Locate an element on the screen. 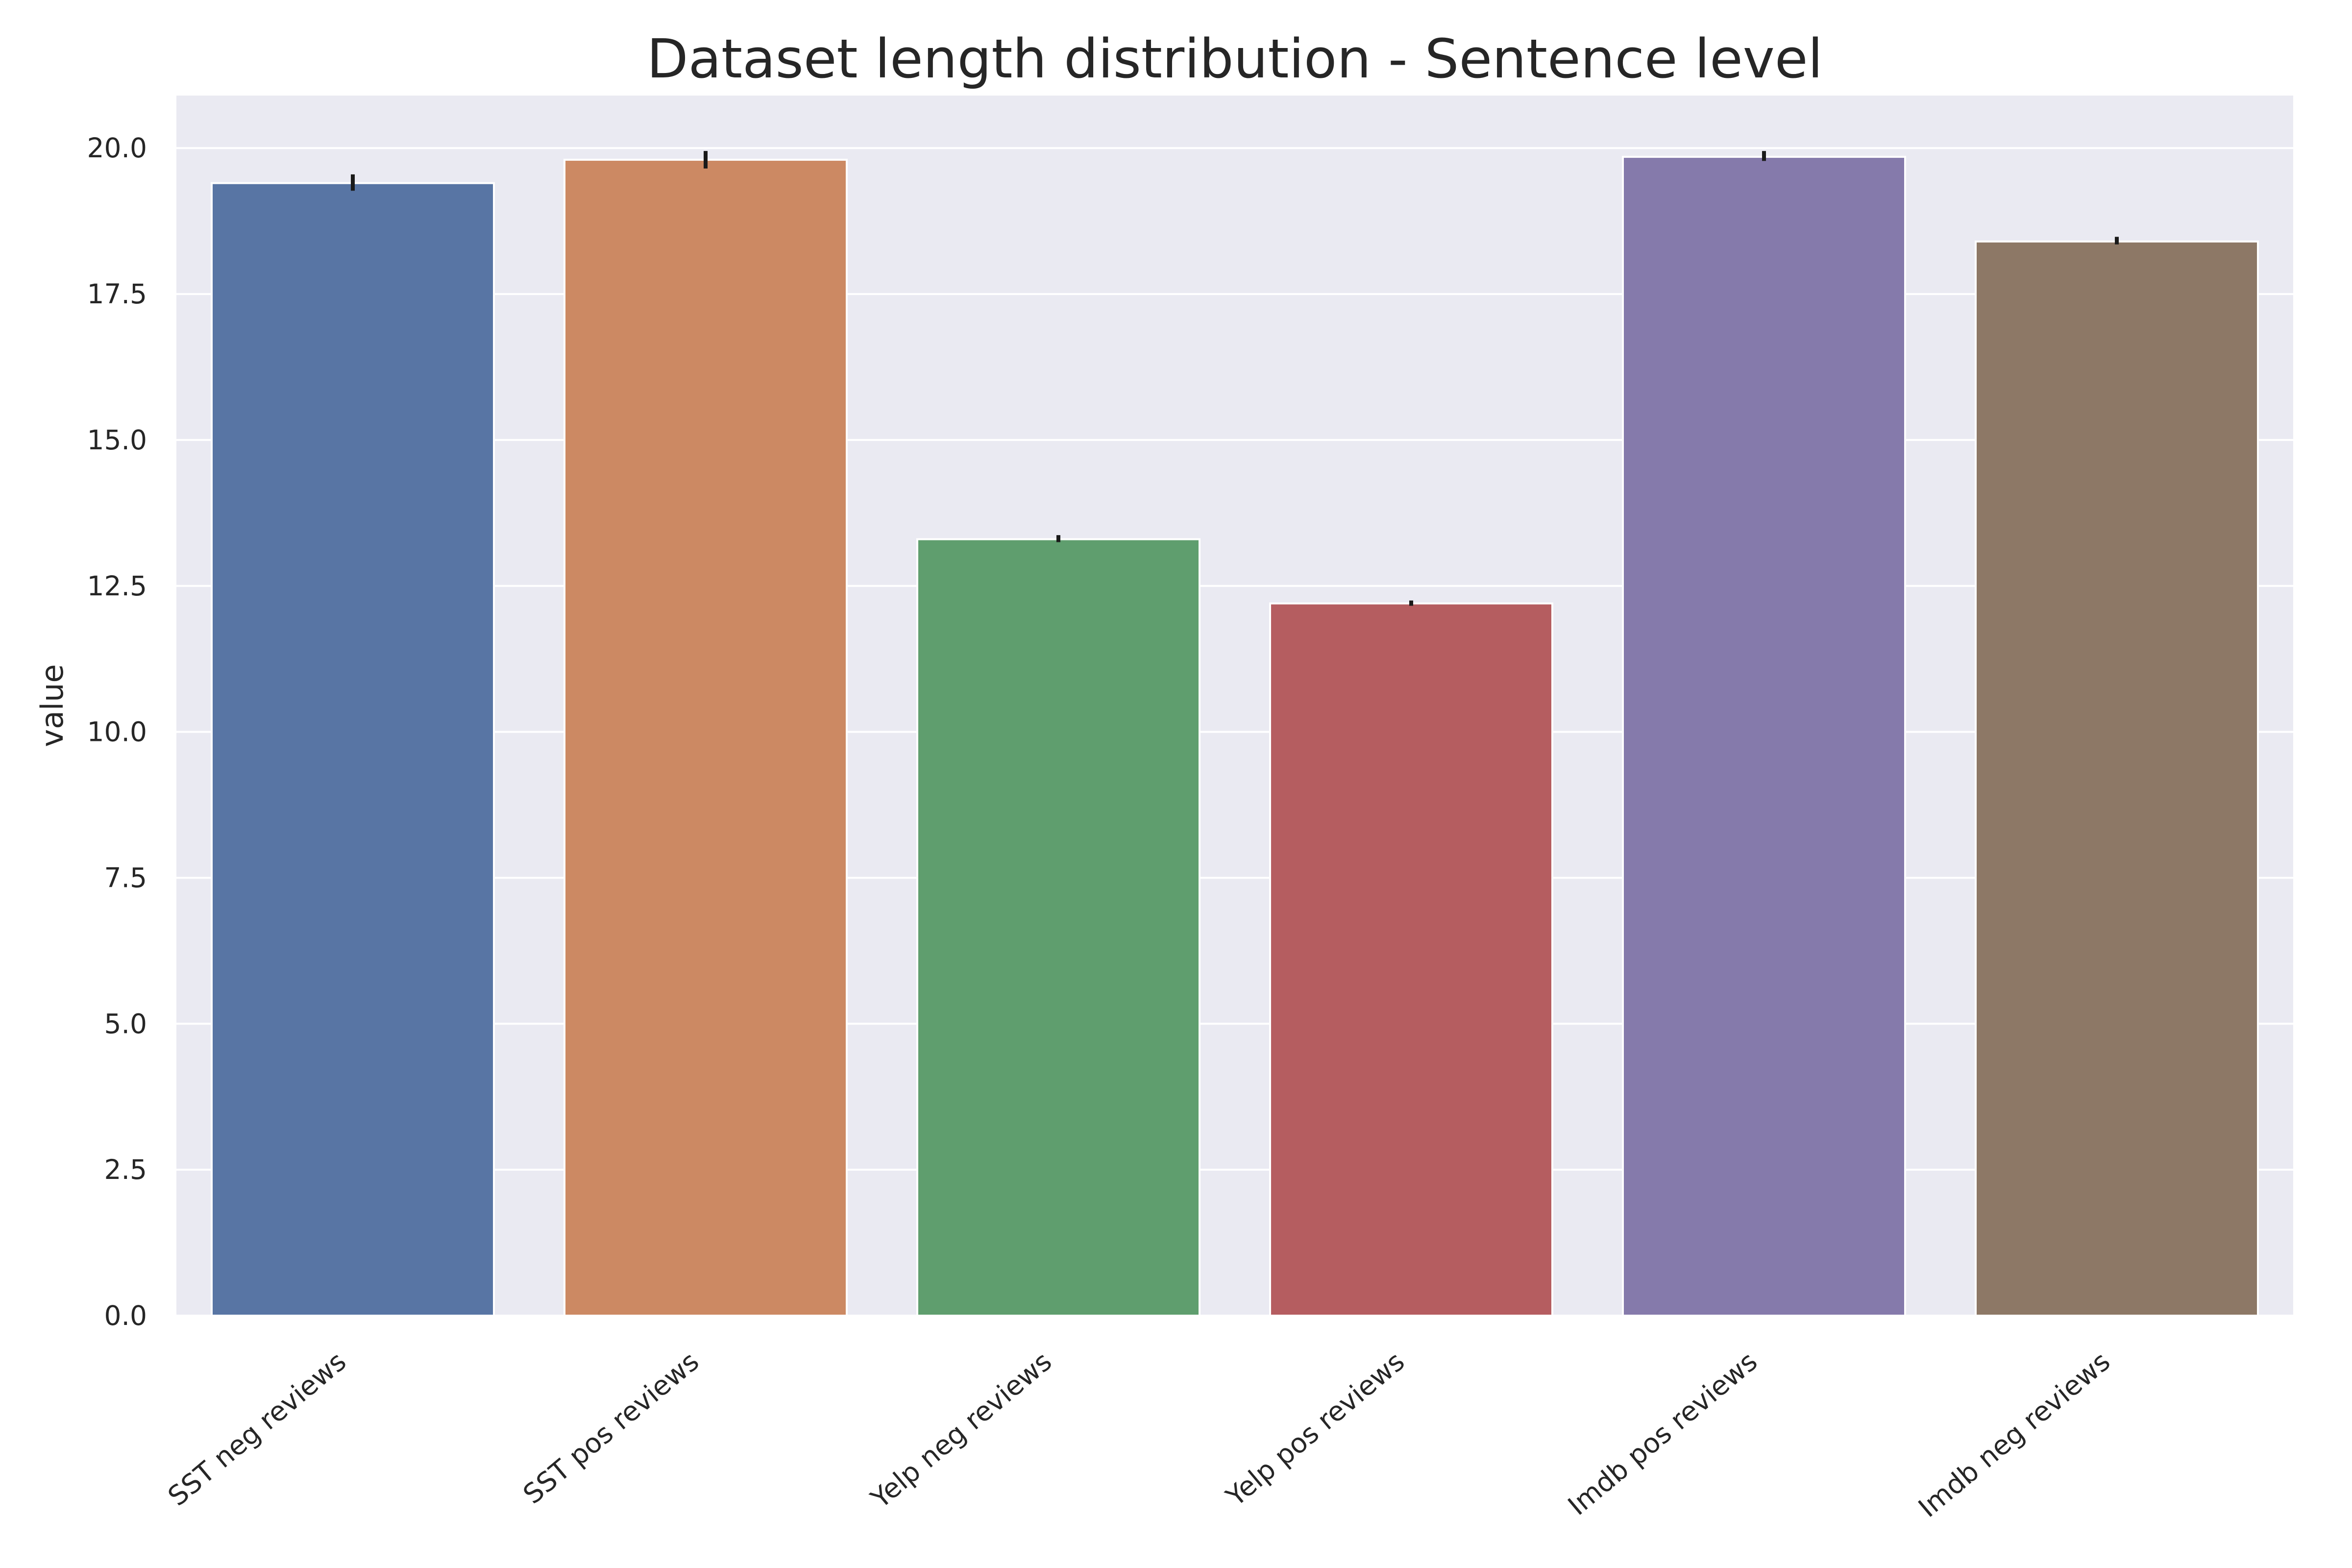  y-tick-label-4: 10.0 is located at coordinates (117, 732).